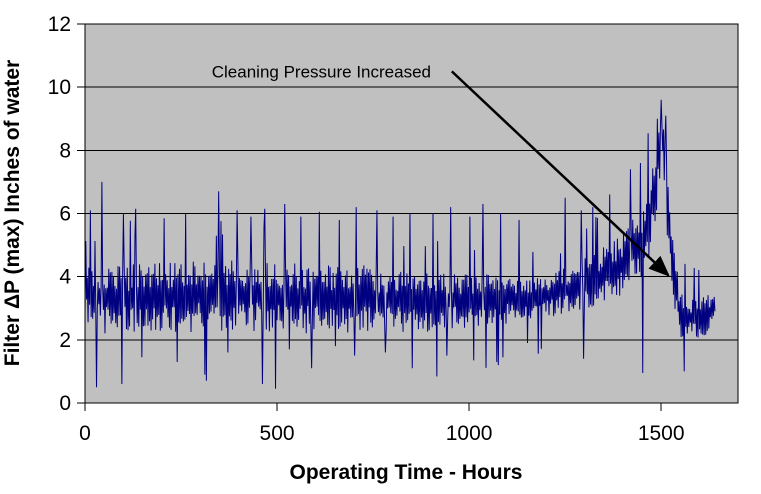 This screenshot has height=494, width=761. Describe the element at coordinates (65, 403) in the screenshot. I see `y-tick-label-0: 0` at that location.